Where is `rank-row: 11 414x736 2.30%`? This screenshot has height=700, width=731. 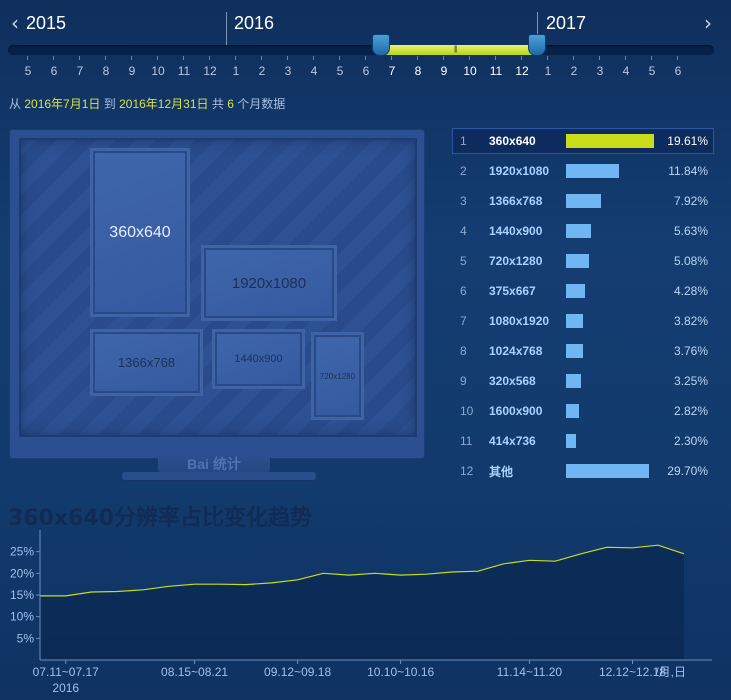 rank-row: 11 414x736 2.30% is located at coordinates (584, 441).